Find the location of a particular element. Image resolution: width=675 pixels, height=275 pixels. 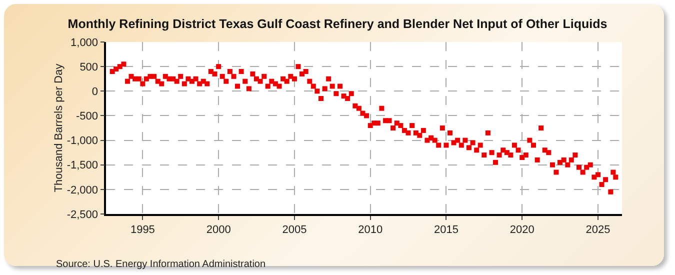

x-tick-label: 2010 is located at coordinates (370, 230).